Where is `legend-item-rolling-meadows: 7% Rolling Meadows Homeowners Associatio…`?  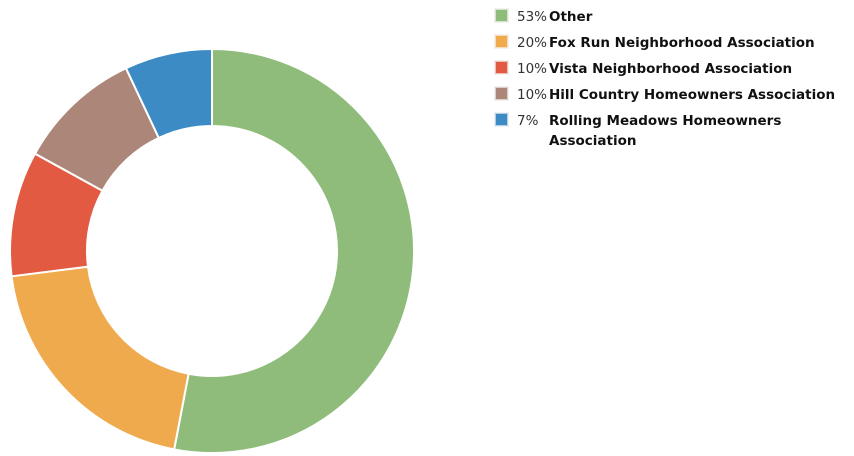
legend-item-rolling-meadows: 7% Rolling Meadows Homeowners Associatio… is located at coordinates (672, 131).